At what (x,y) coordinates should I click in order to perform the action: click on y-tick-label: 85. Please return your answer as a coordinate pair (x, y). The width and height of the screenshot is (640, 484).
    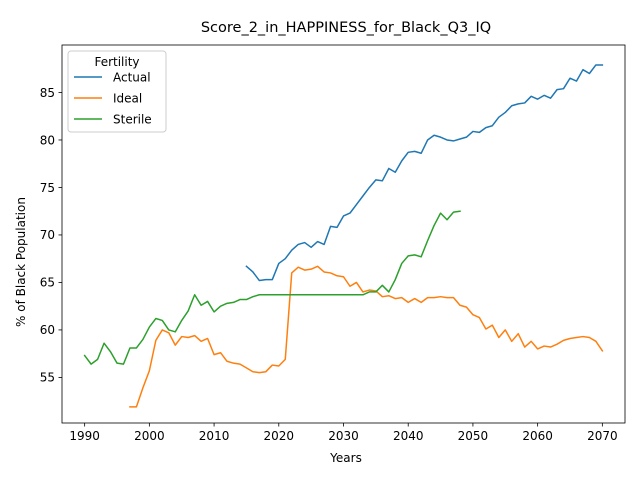
    Looking at the image, I should click on (47, 93).